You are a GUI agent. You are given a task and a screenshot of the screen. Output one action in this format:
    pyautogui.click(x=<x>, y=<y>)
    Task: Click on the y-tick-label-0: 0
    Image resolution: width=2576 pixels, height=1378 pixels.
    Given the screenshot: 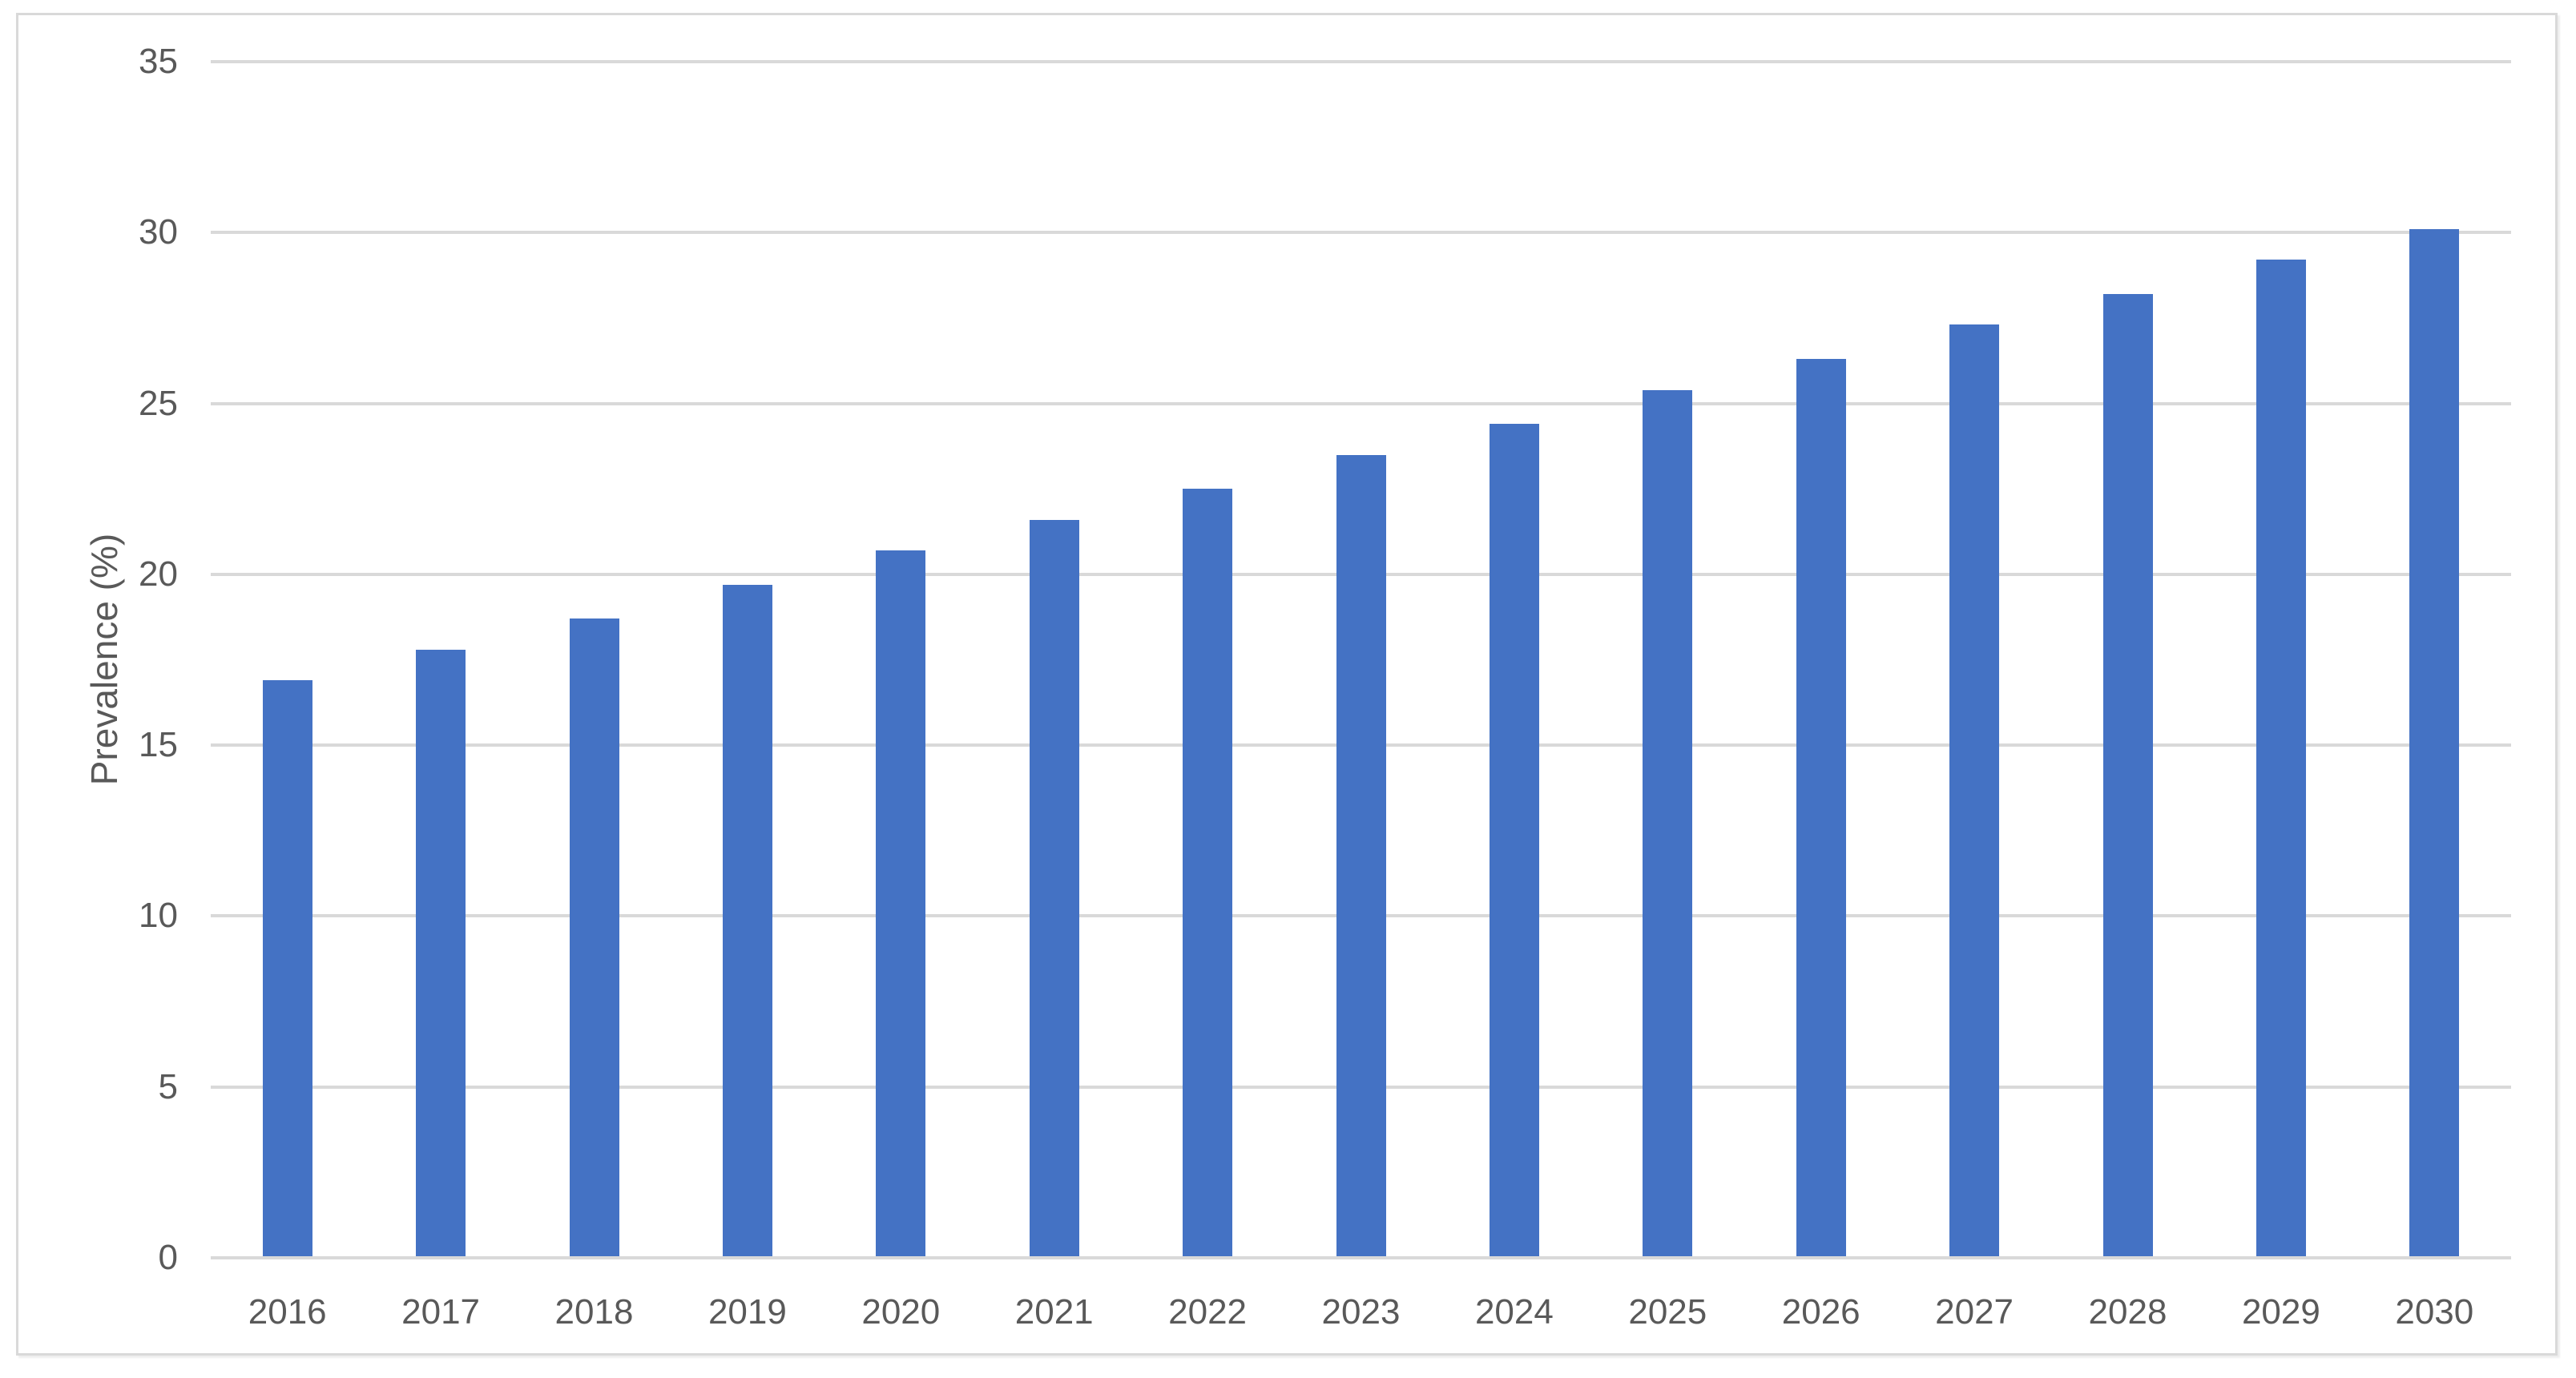 What is the action you would take?
    pyautogui.click(x=168, y=1257)
    